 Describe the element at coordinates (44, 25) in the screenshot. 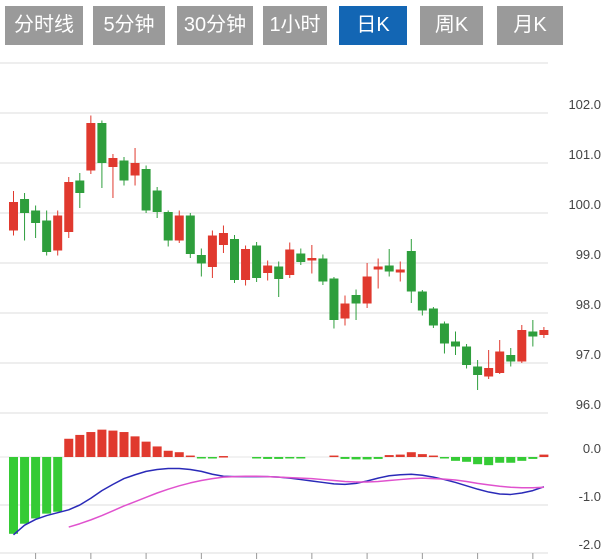

I see `tab-timeline: 分时线` at that location.